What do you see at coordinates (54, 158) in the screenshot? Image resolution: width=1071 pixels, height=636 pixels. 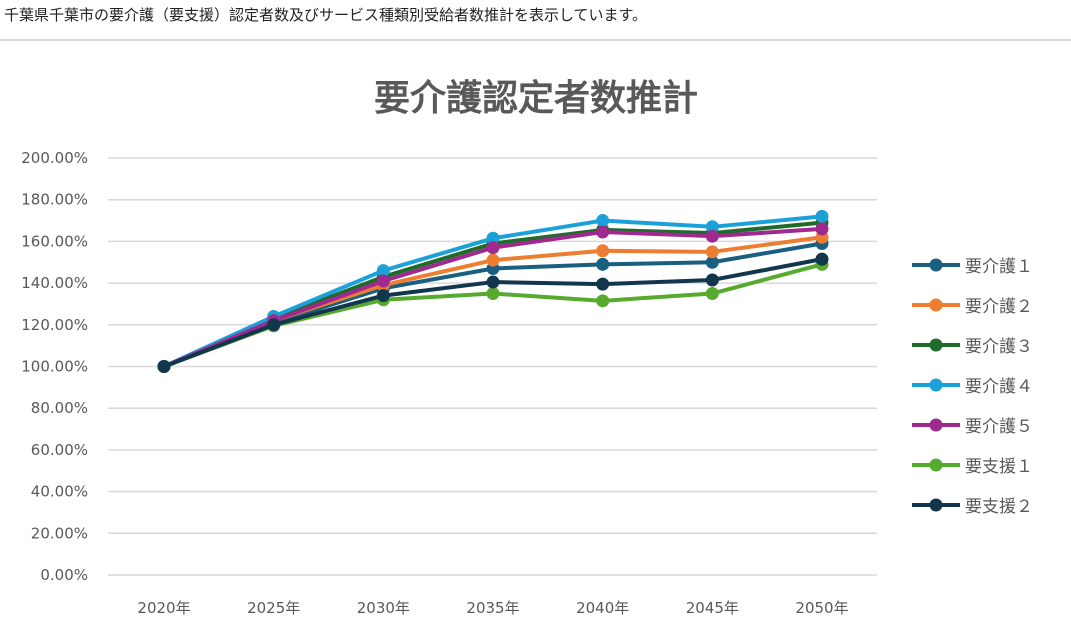 I see `y-tick-label: 200.00%` at bounding box center [54, 158].